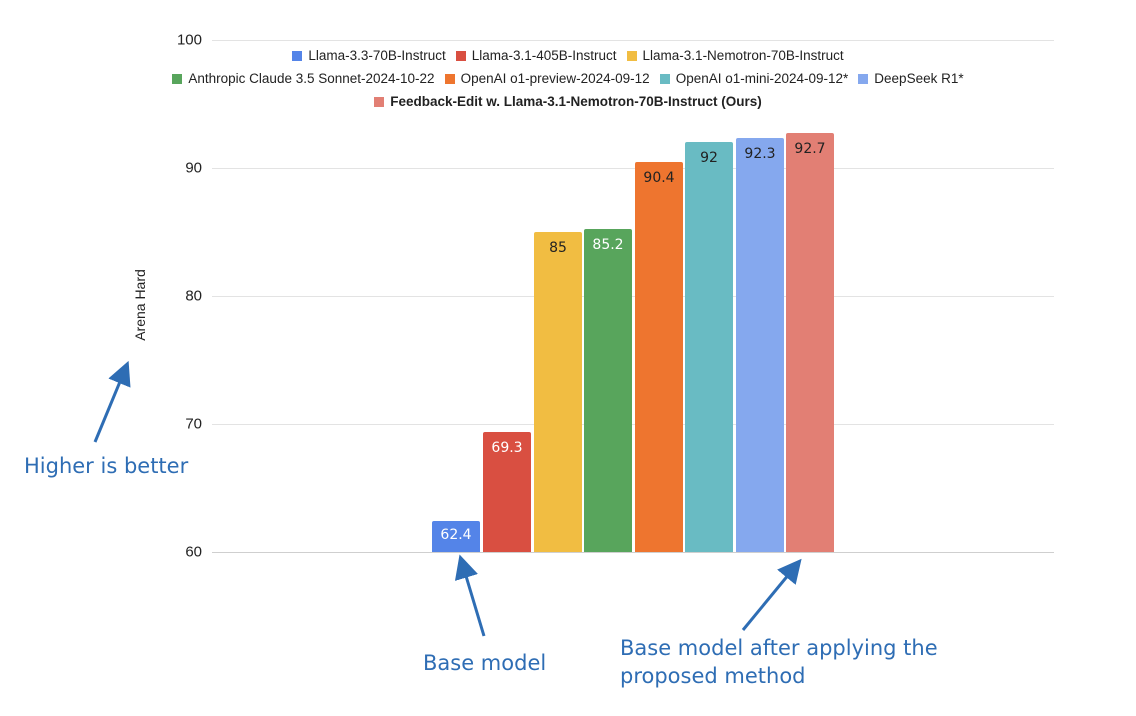  What do you see at coordinates (633, 552) in the screenshot?
I see `x-axis-baseline` at bounding box center [633, 552].